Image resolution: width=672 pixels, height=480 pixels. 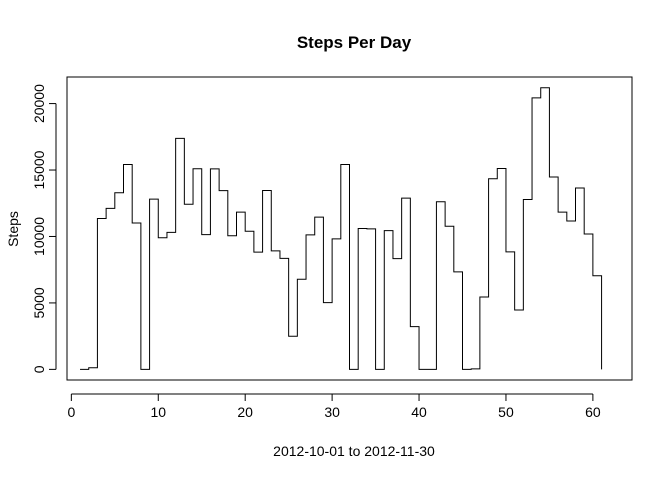 What do you see at coordinates (245, 412) in the screenshot?
I see `x-tick-label: 20` at bounding box center [245, 412].